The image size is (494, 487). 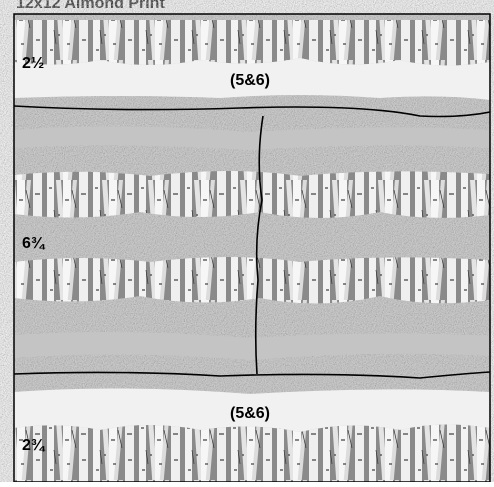 I want to click on measure-label: 2½, so click(x=33, y=63).